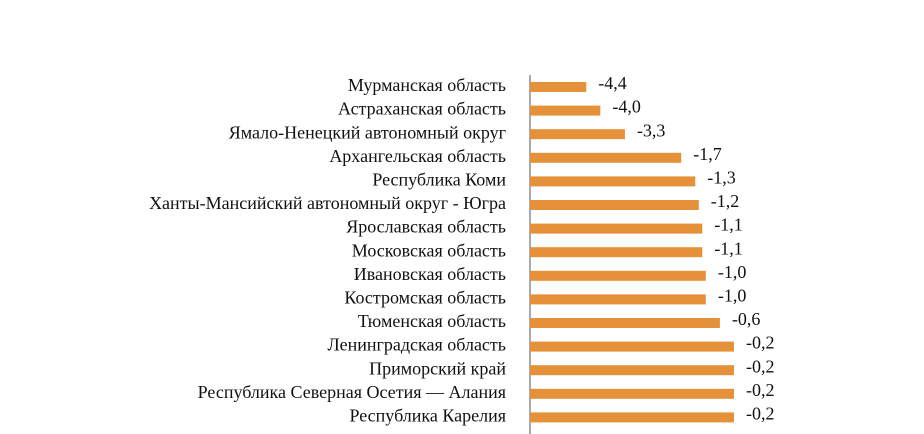 The height and width of the screenshot is (434, 924). I want to click on value-label: -1,7, so click(707, 154).